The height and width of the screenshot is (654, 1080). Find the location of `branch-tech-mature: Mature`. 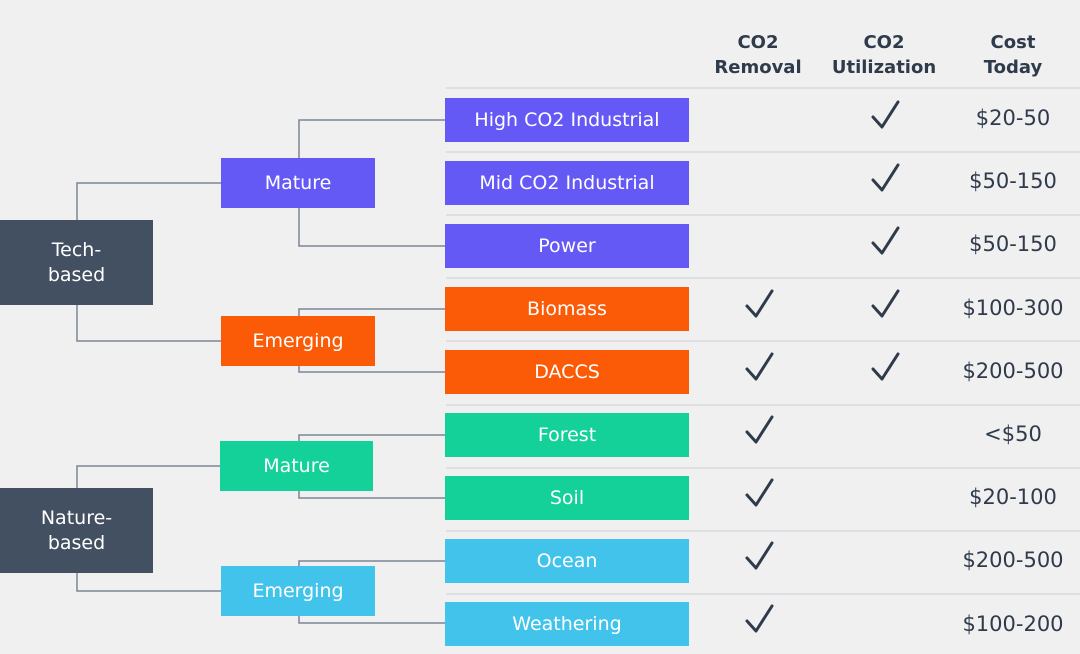

branch-tech-mature: Mature is located at coordinates (298, 183).